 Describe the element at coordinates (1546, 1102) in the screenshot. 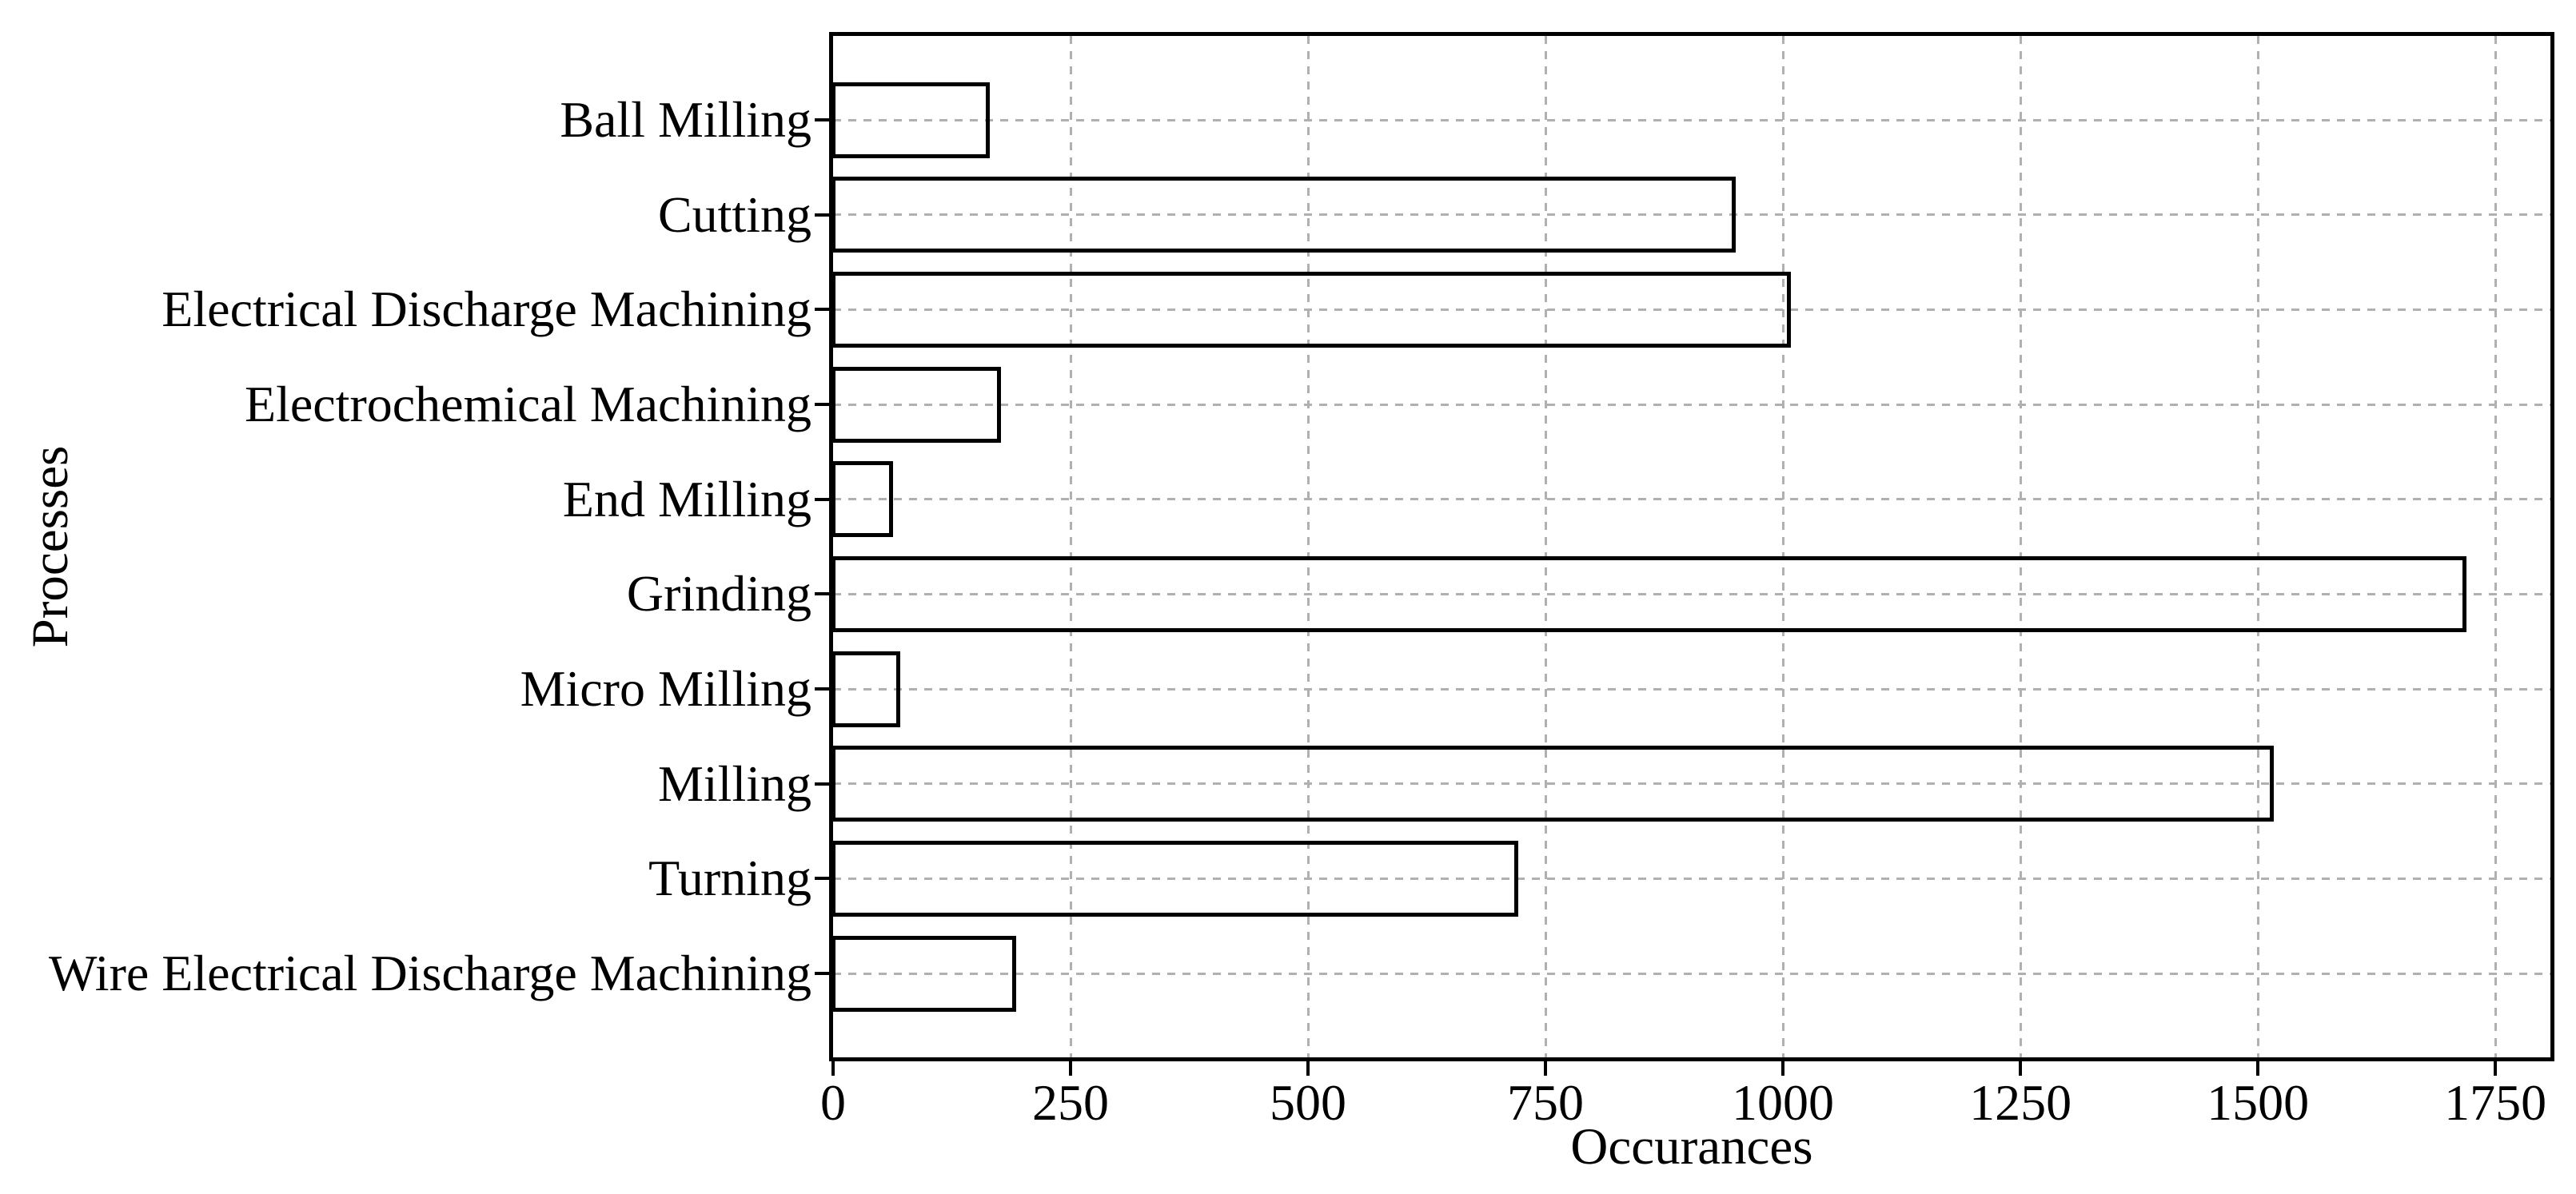

I see `x-tick-label: 750` at that location.